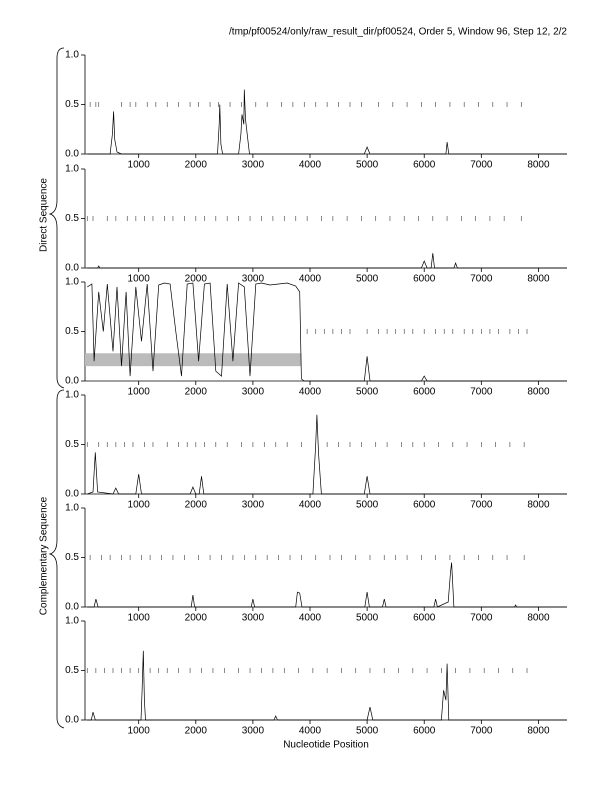 The image size is (612, 792). What do you see at coordinates (193, 360) in the screenshot?
I see `highlight-band` at bounding box center [193, 360].